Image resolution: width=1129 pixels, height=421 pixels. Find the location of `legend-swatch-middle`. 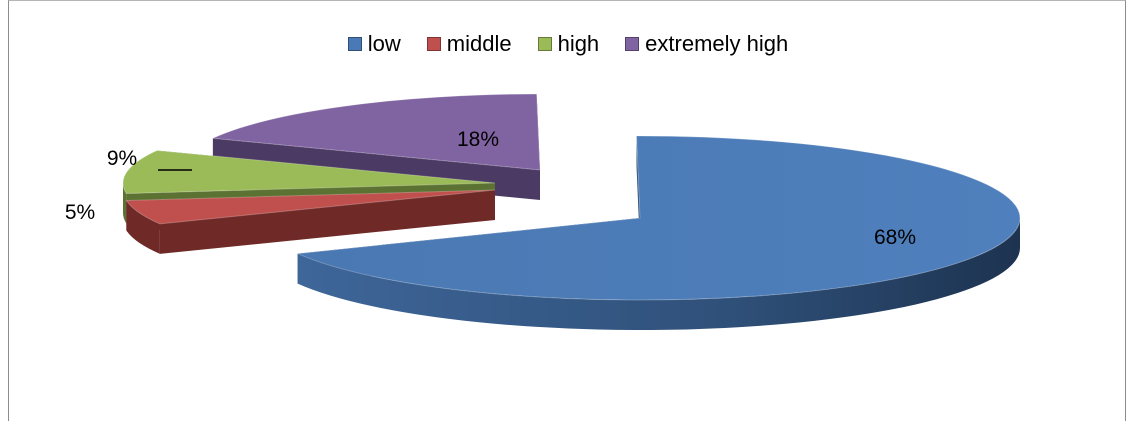

legend-swatch-middle is located at coordinates (433, 44).